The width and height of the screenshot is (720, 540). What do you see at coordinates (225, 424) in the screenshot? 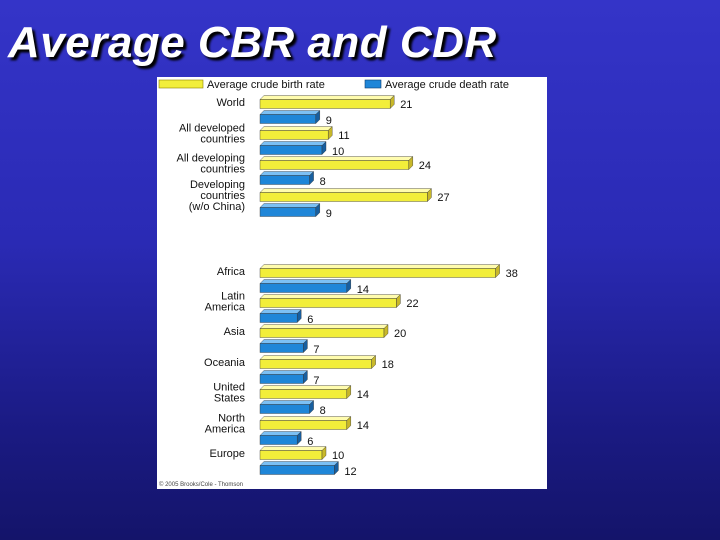
I see `category-label-north-america: North America` at bounding box center [225, 424].